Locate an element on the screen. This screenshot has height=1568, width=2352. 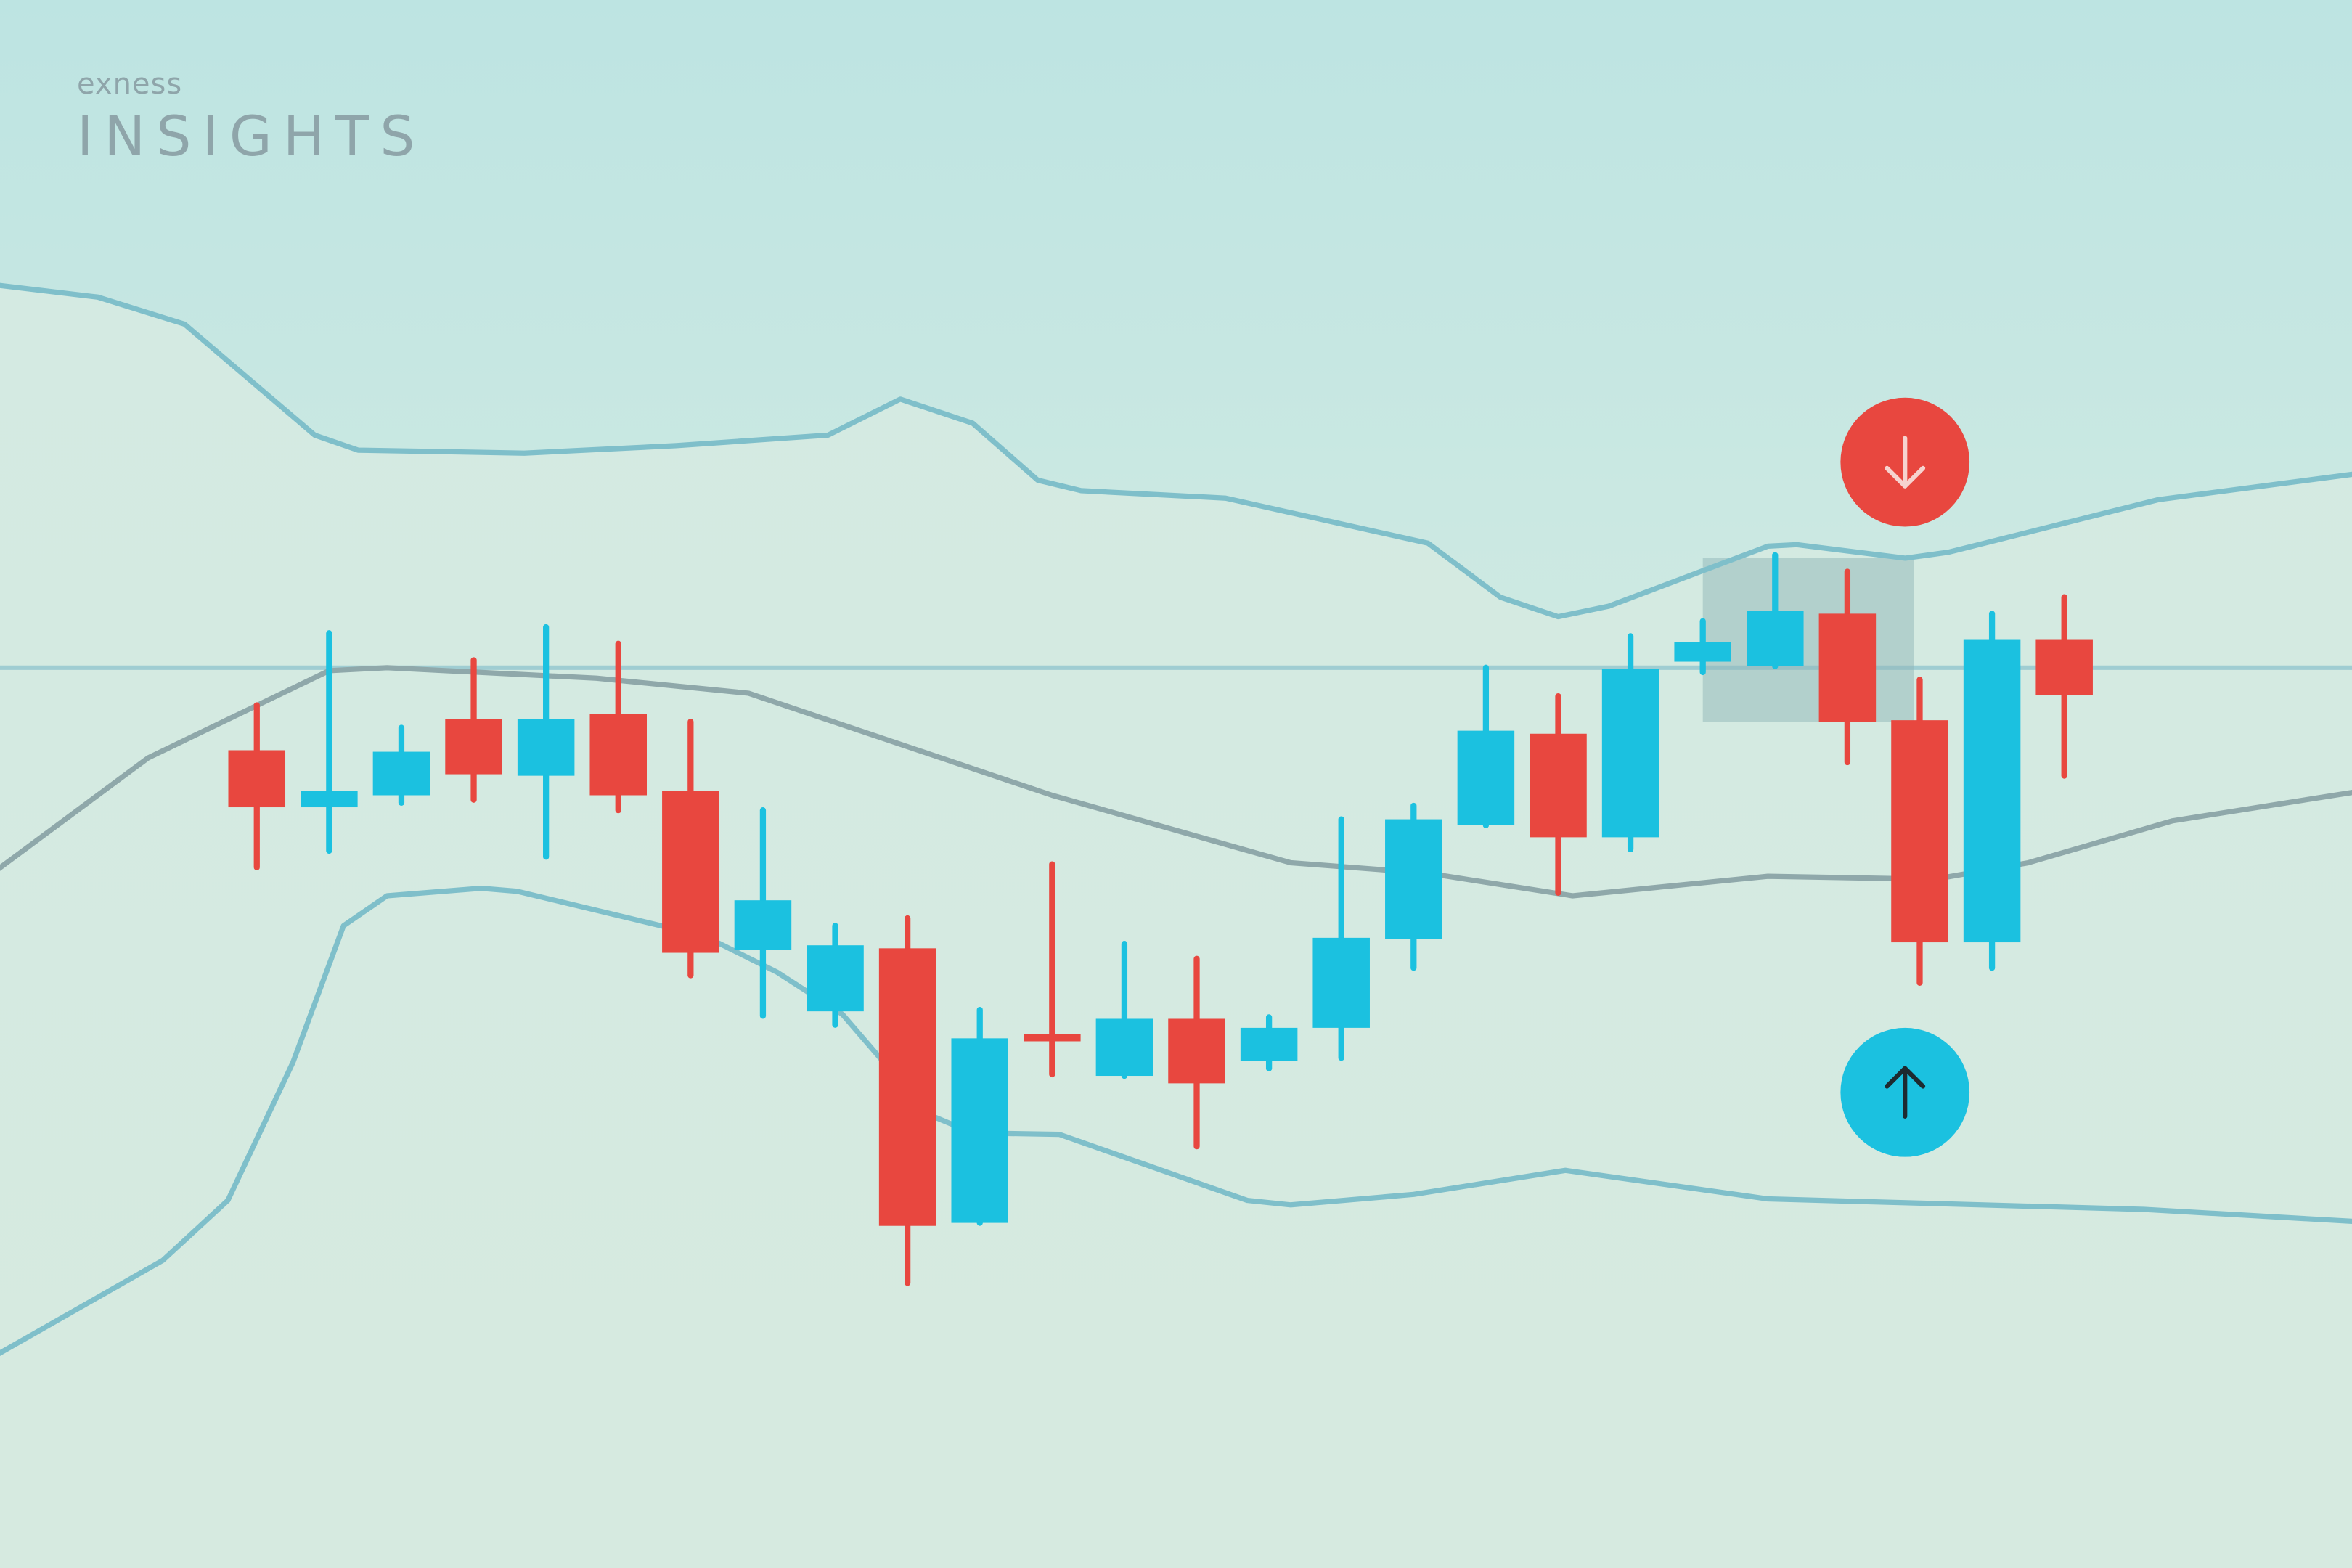
candle-13-bullish is located at coordinates (1124, 1010).